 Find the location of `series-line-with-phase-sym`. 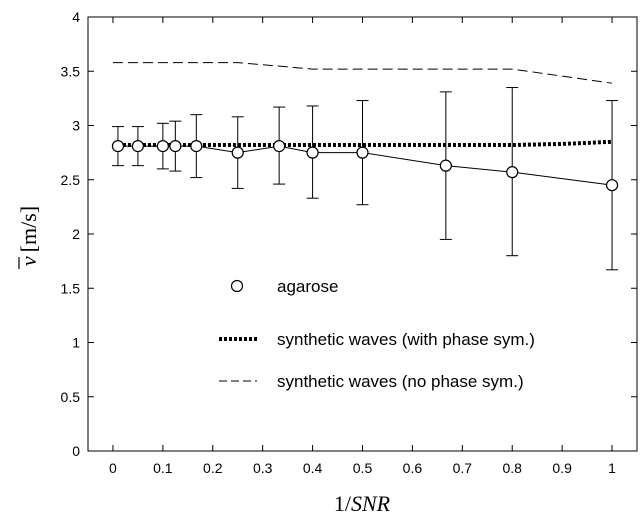

series-line-with-phase-sym is located at coordinates (362, 143).